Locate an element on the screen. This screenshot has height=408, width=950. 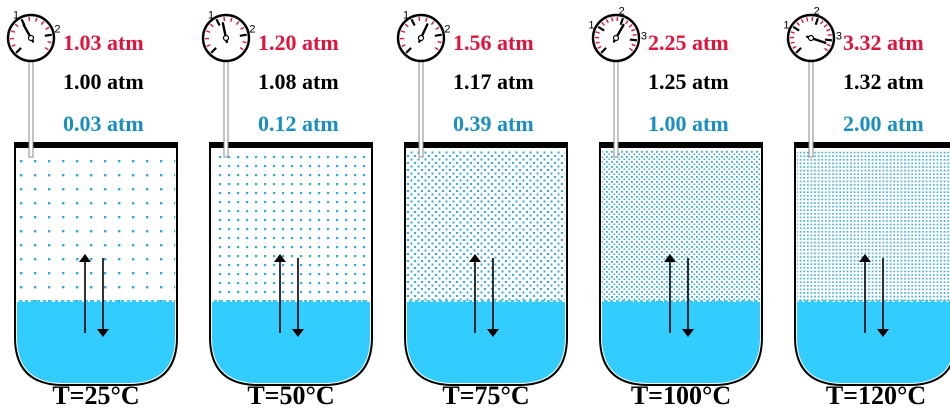
vessel-outline is located at coordinates (872, 266).